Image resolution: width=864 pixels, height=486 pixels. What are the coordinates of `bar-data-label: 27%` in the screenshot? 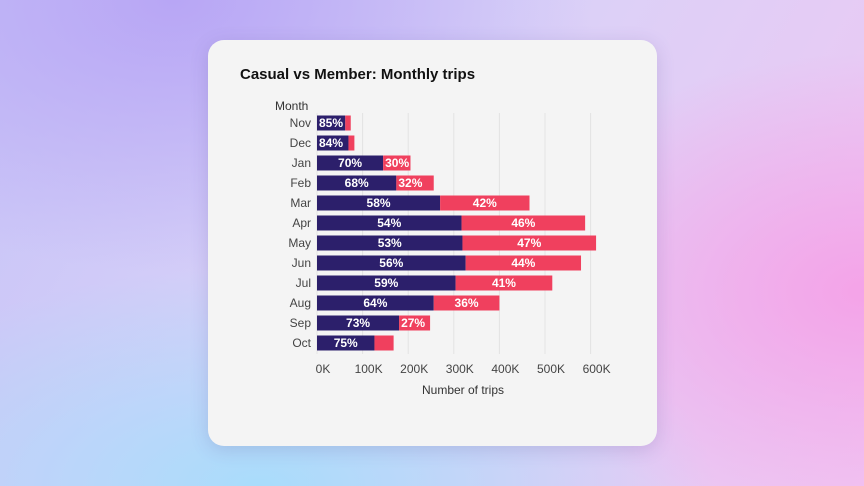 It's located at (413, 323).